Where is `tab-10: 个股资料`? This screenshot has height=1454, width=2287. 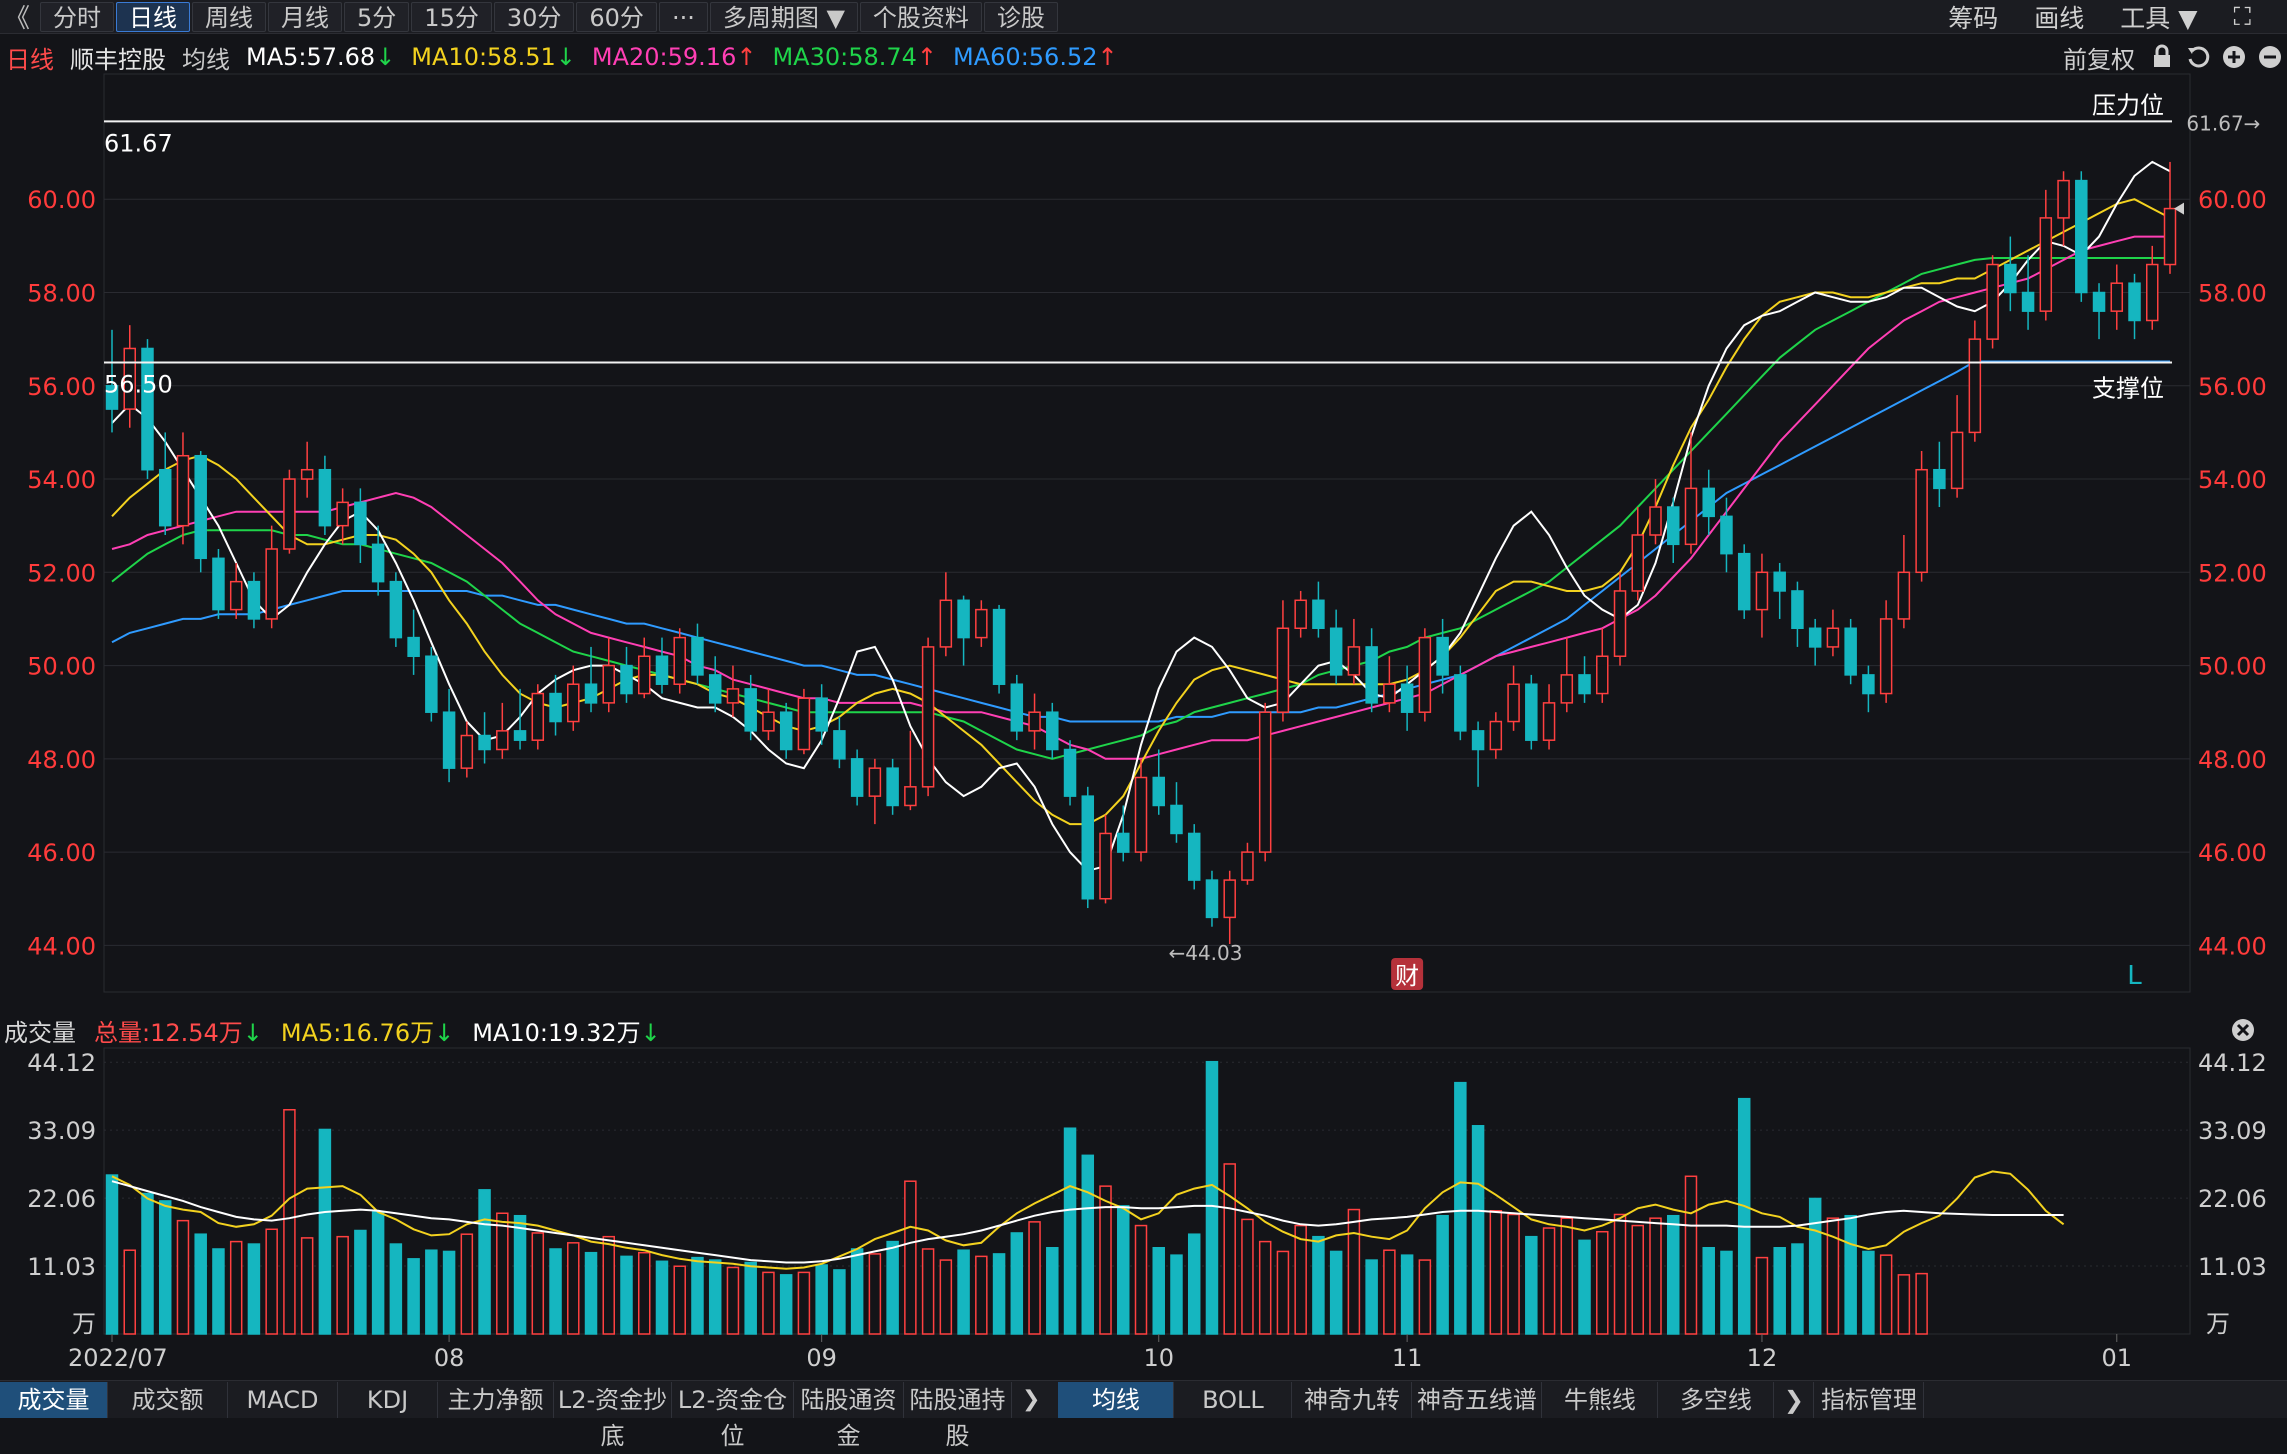 tab-10: 个股资料 is located at coordinates (920, 16).